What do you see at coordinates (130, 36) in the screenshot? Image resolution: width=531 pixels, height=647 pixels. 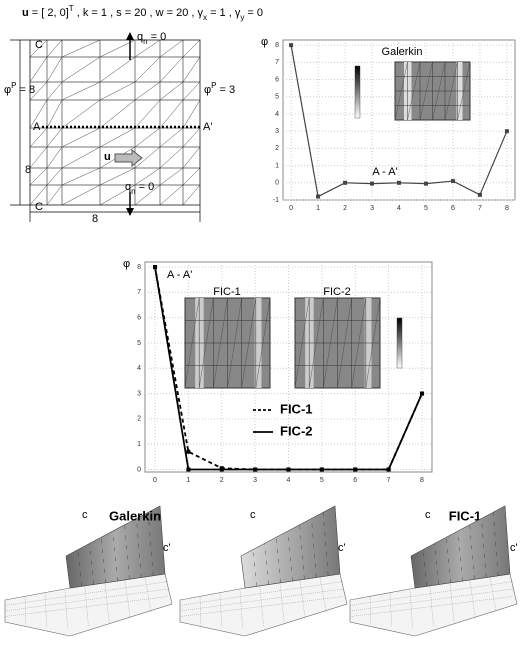 I see `arrow-head` at bounding box center [130, 36].